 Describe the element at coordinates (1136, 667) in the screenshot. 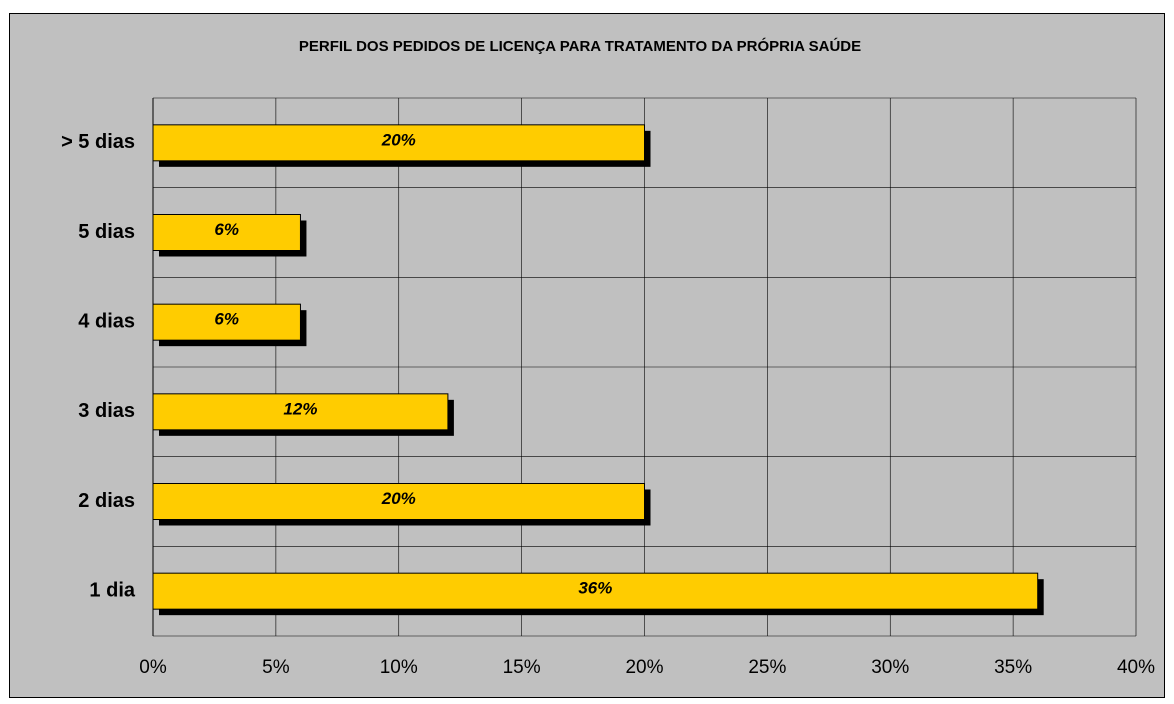

I see `x-tick-label: 40%` at that location.